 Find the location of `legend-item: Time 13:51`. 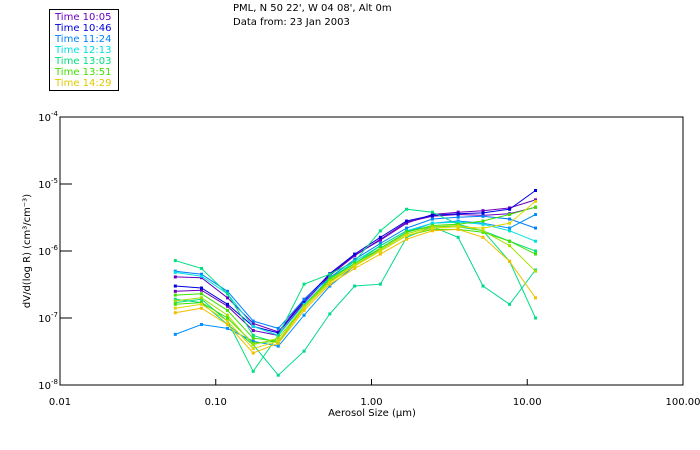

legend-item: Time 13:51 is located at coordinates (83, 72).